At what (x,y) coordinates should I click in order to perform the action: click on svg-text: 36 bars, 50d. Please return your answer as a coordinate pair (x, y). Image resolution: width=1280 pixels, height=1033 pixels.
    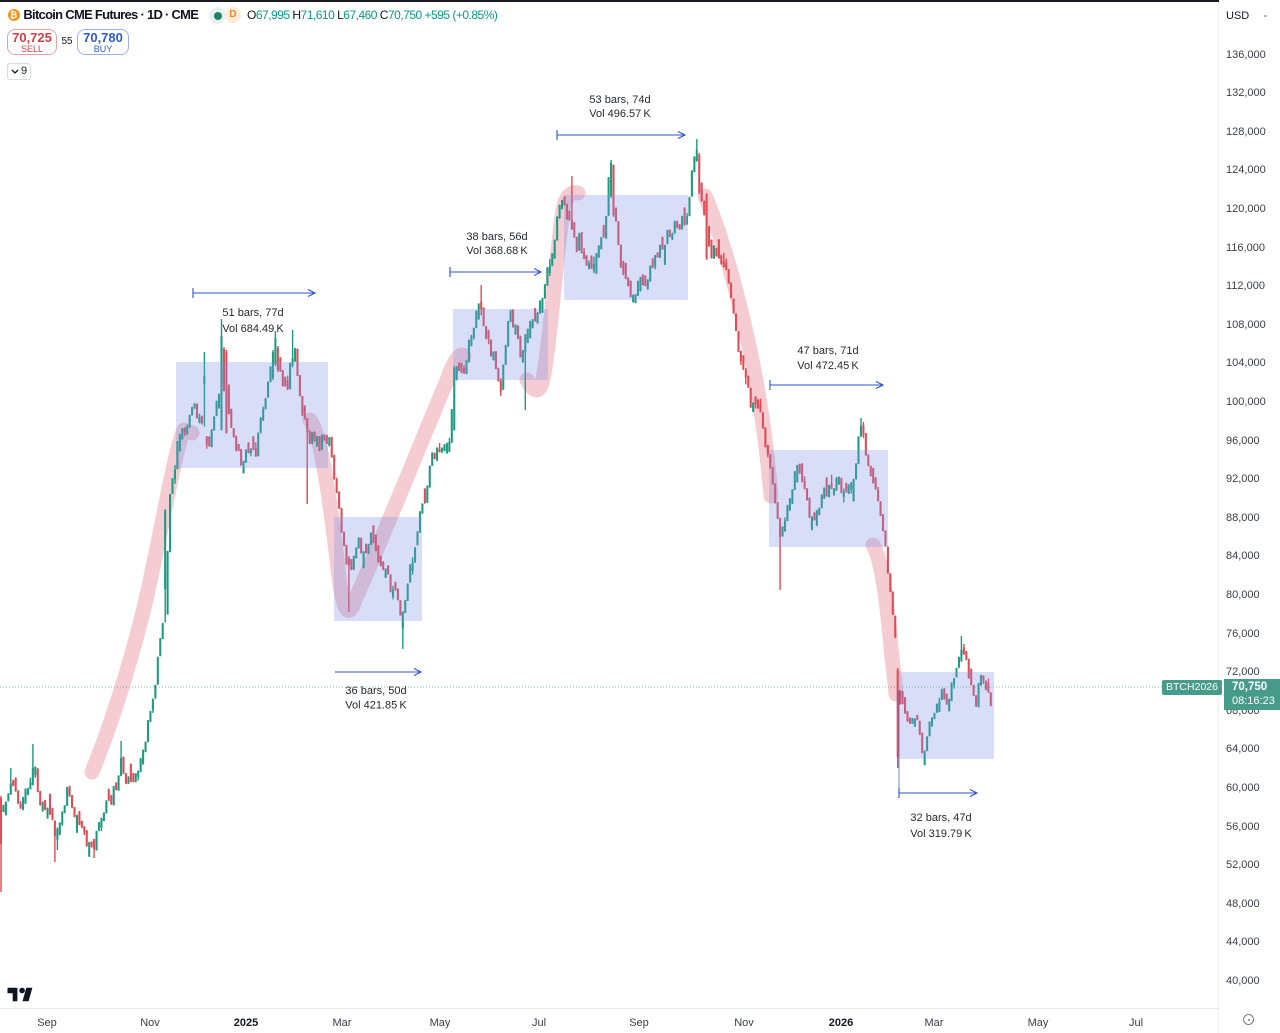
    Looking at the image, I should click on (375, 691).